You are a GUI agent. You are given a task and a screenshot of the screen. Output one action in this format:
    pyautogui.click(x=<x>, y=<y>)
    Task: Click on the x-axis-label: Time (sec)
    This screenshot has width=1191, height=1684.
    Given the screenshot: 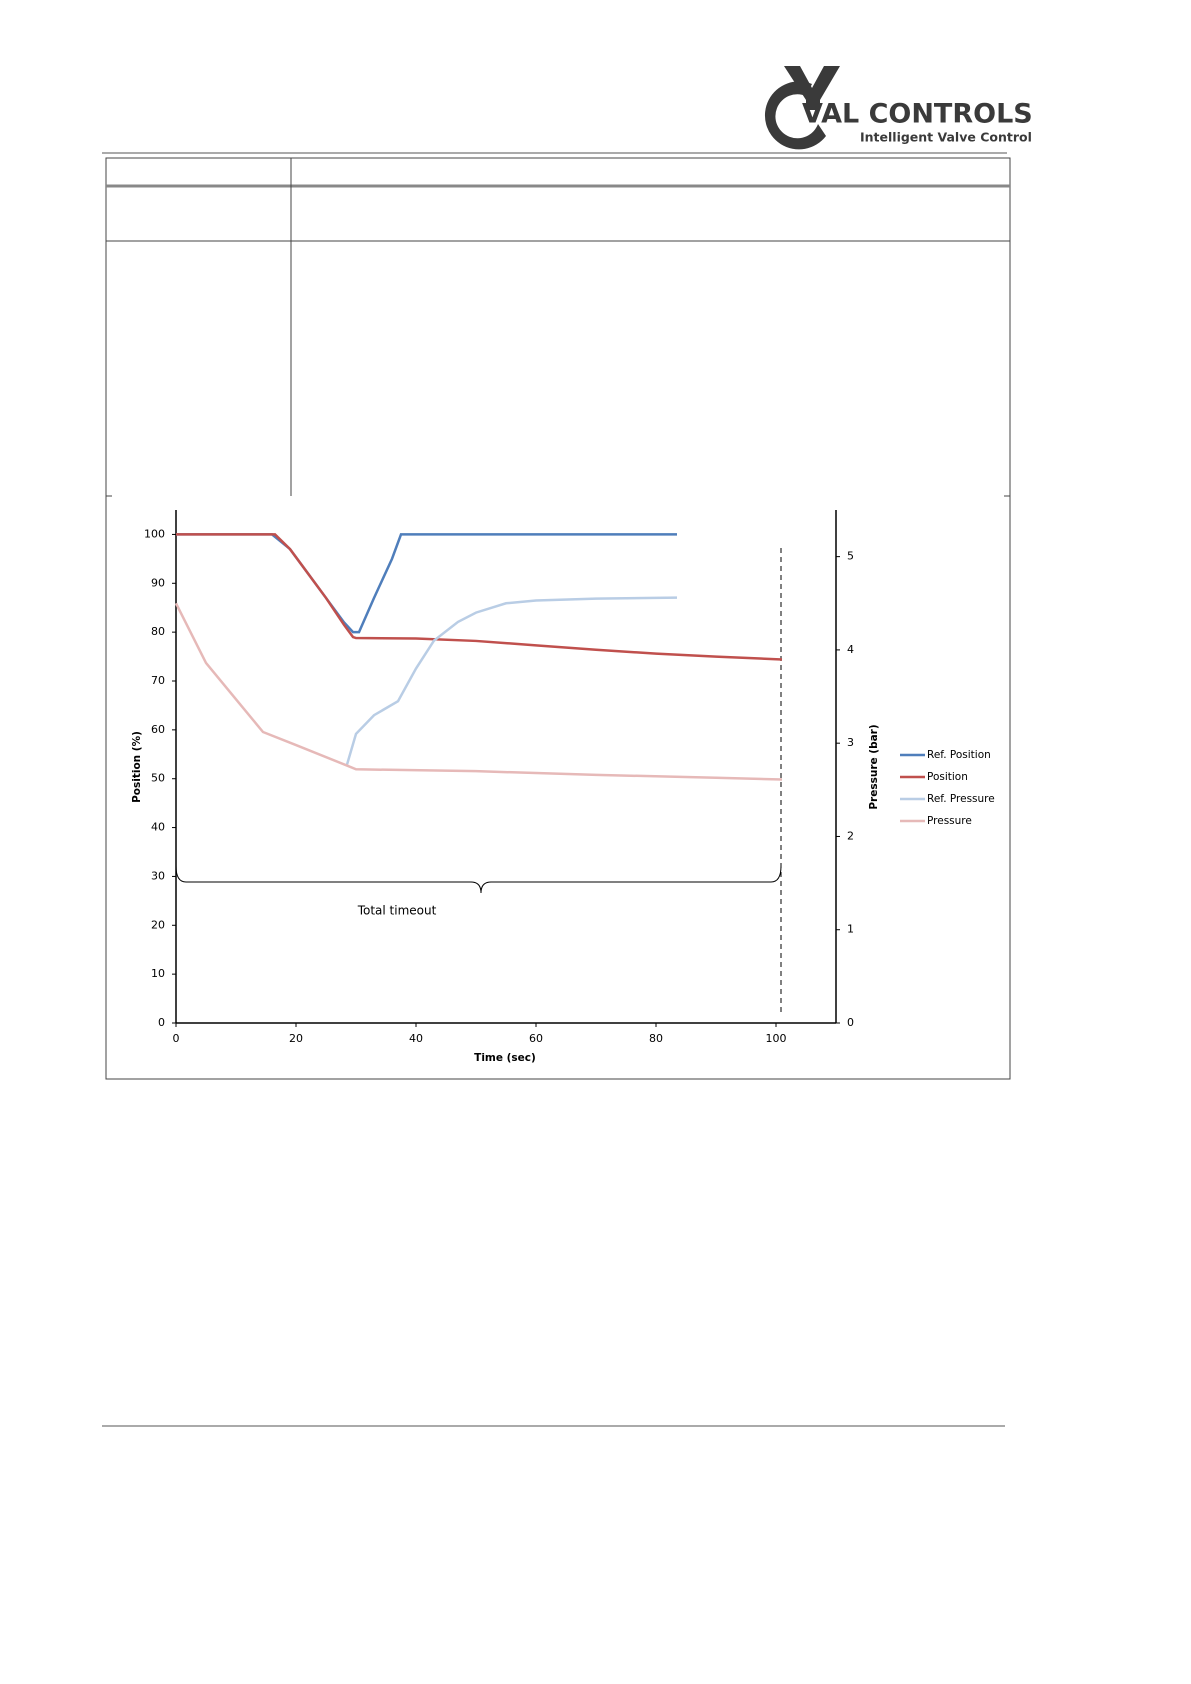 What is the action you would take?
    pyautogui.click(x=505, y=1058)
    